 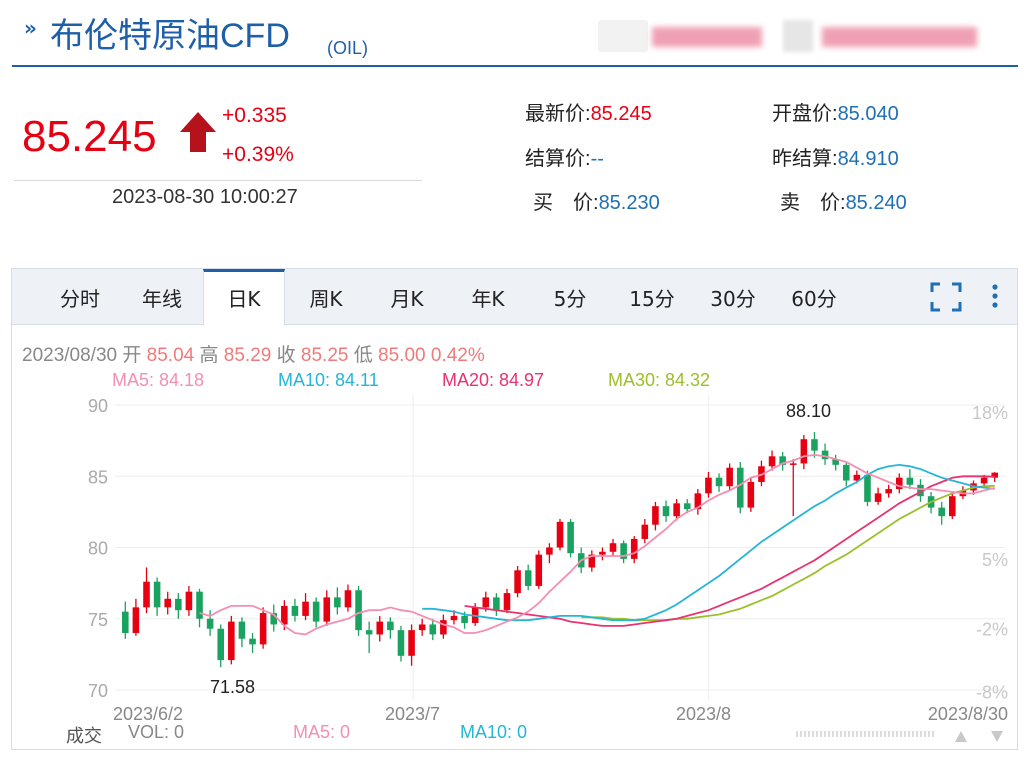 I want to click on ma30-legend: MA30: 84.32, so click(x=659, y=380).